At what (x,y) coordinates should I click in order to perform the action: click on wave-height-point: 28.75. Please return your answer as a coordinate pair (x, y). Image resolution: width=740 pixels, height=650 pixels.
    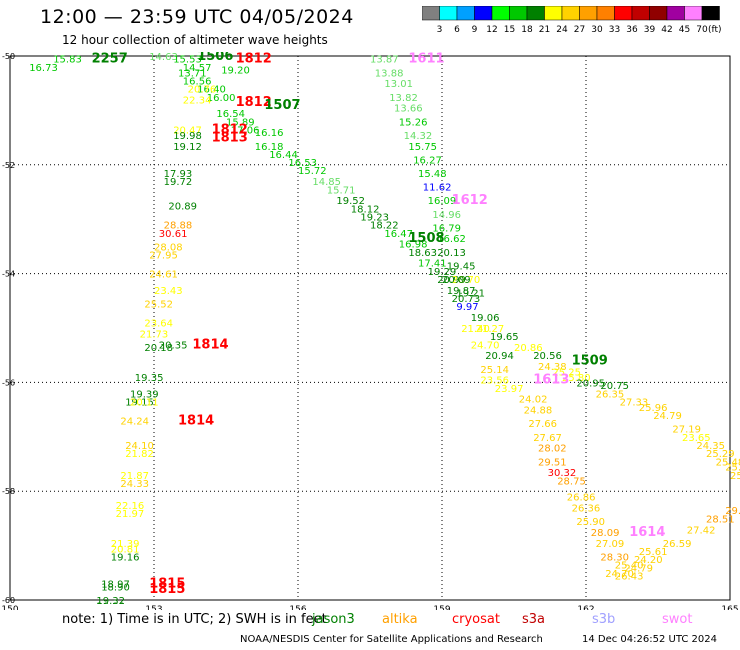
    Looking at the image, I should click on (571, 481).